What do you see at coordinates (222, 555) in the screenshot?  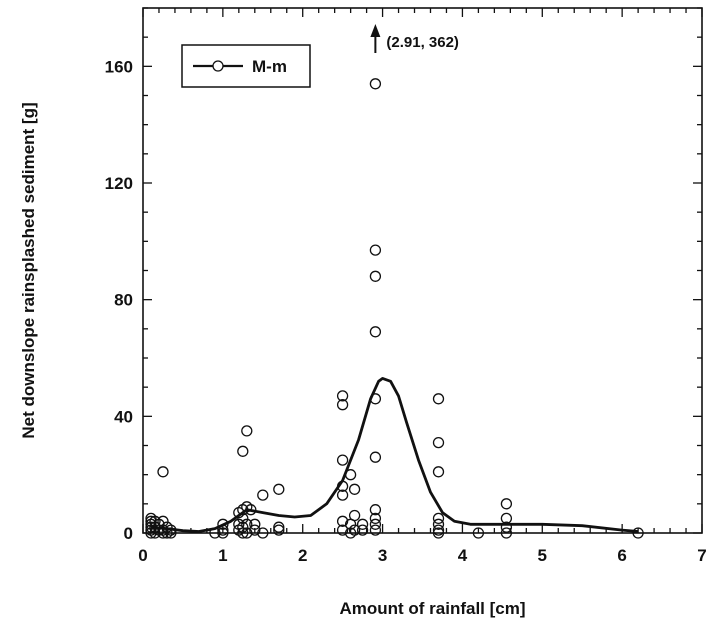 I see `x-tick-label: 1` at bounding box center [222, 555].